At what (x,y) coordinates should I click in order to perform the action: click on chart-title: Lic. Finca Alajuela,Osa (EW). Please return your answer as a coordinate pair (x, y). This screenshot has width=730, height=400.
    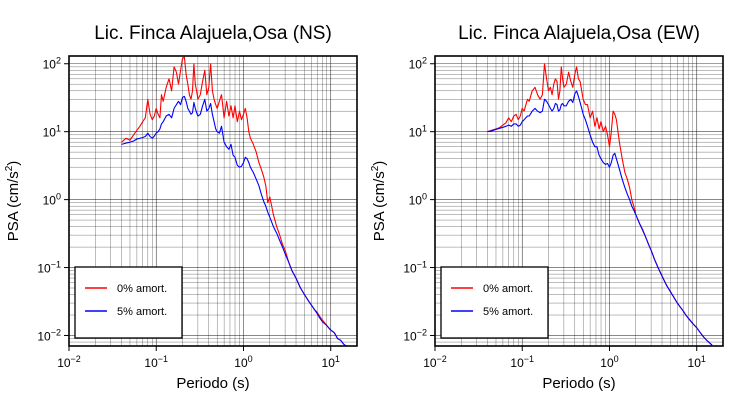
    Looking at the image, I should click on (579, 33).